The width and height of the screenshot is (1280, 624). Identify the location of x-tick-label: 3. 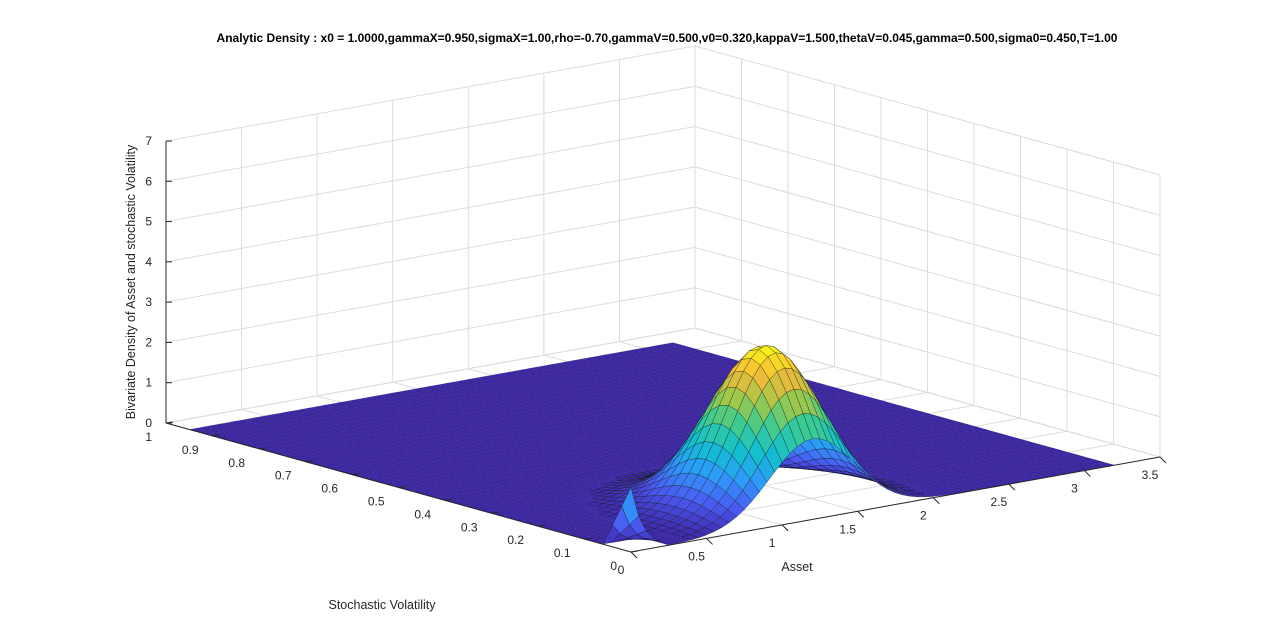
(1074, 489).